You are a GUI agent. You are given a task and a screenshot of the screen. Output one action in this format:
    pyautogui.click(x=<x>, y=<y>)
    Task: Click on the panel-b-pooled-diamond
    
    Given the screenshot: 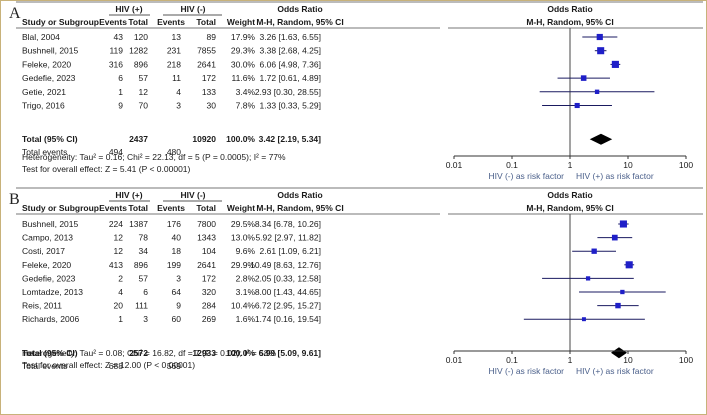 What is the action you would take?
    pyautogui.click(x=618, y=353)
    